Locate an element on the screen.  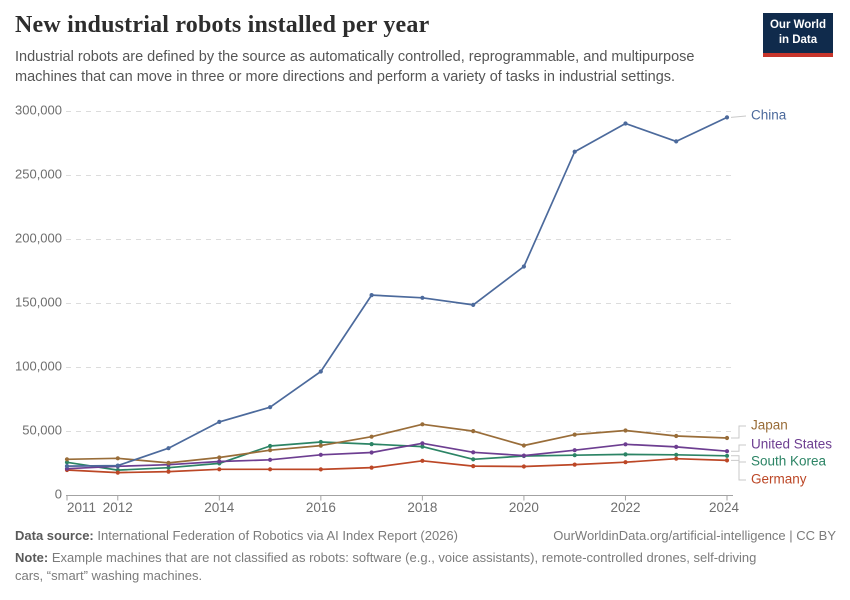
line-south-korea is located at coordinates (397, 456).